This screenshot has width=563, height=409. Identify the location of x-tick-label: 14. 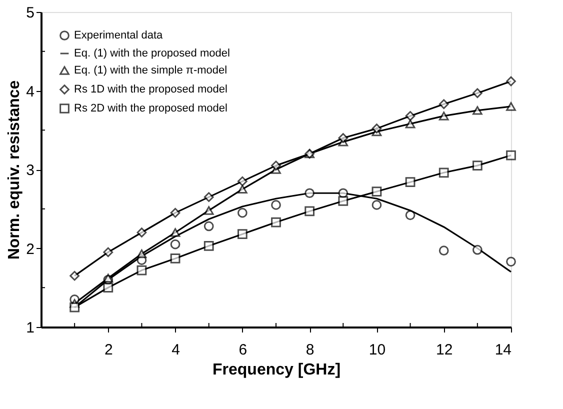
(503, 350).